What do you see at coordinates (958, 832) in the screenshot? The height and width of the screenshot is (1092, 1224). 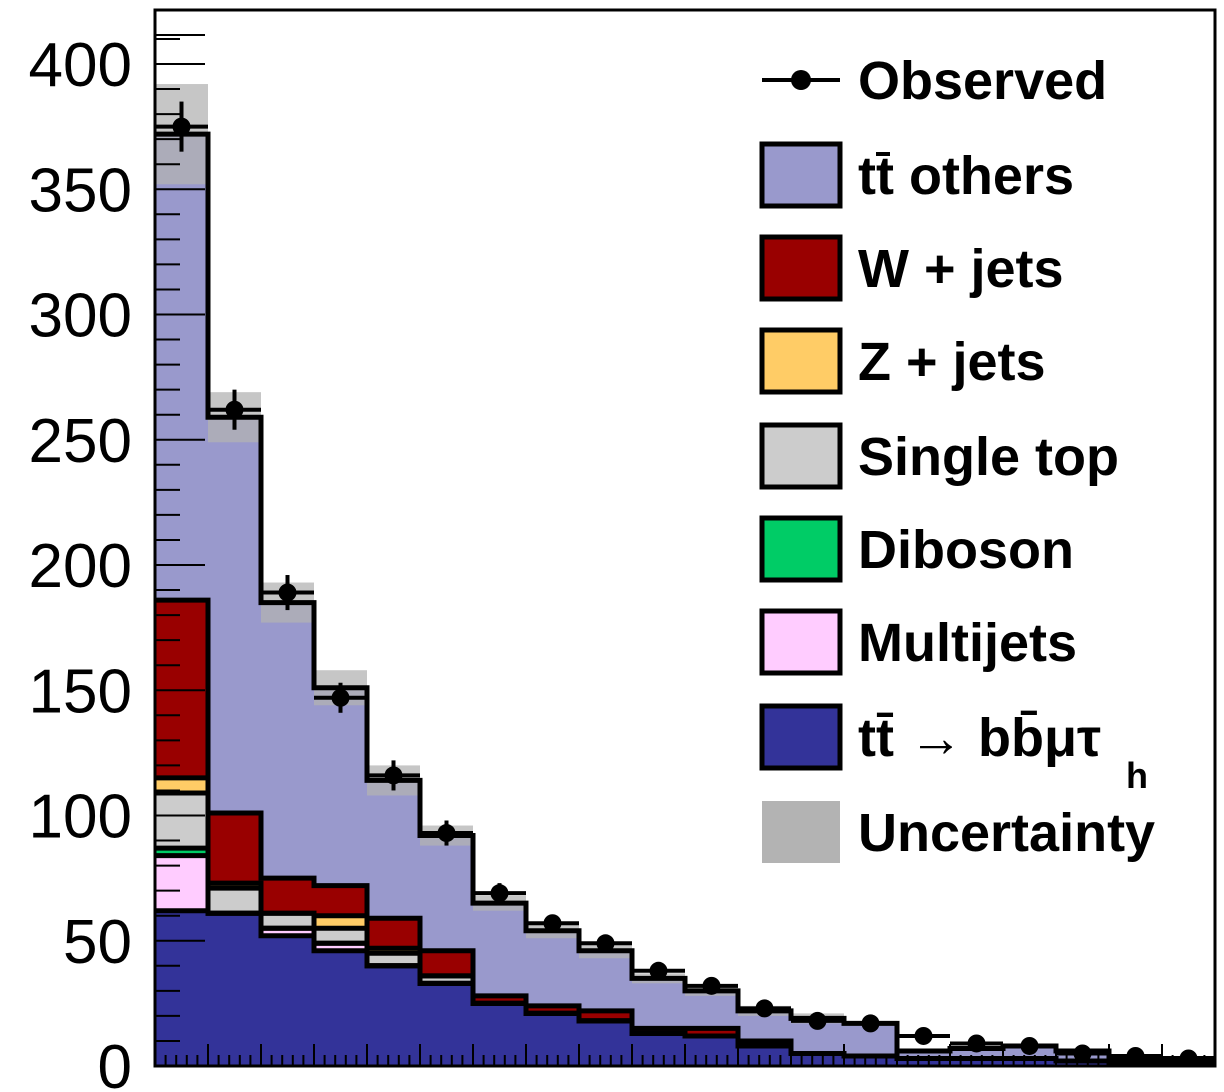 I see `legend-entry-8: Uncertainty` at bounding box center [958, 832].